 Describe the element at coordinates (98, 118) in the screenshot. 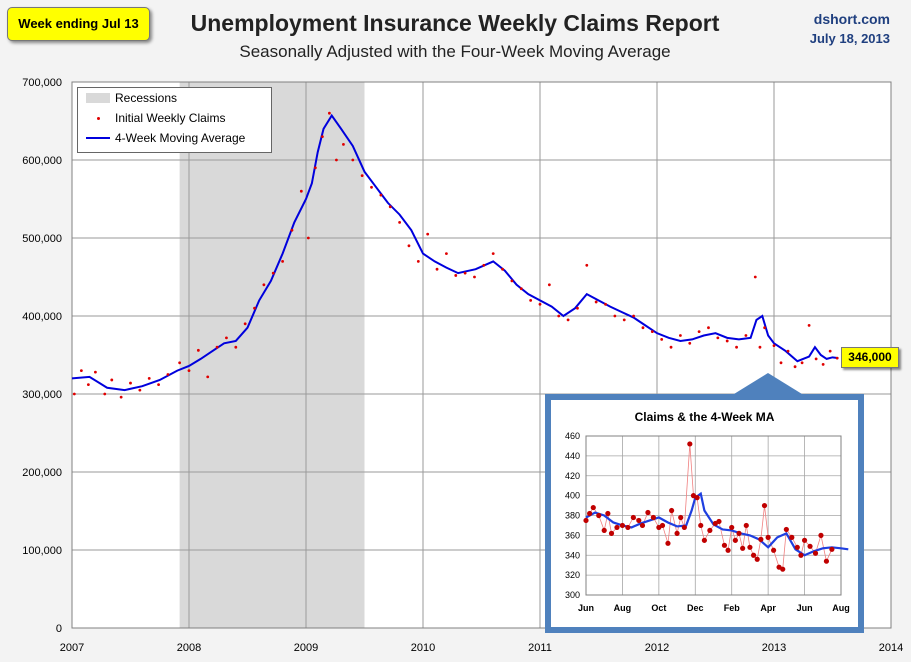

I see `legend-swatch-claims` at that location.